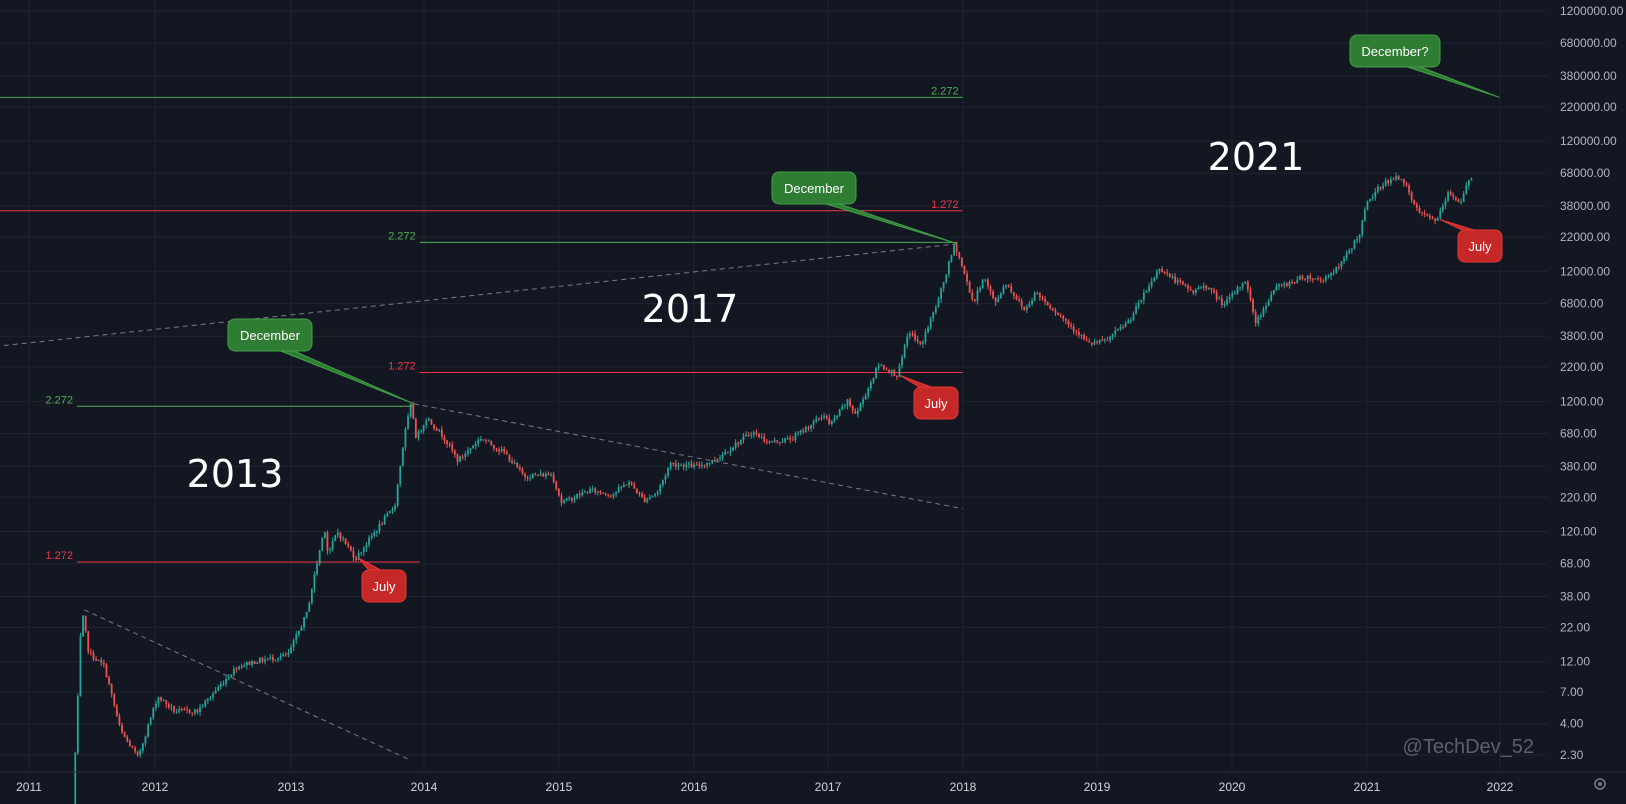 This screenshot has width=1626, height=804. What do you see at coordinates (1468, 747) in the screenshot?
I see `watermark: @TechDev_52` at bounding box center [1468, 747].